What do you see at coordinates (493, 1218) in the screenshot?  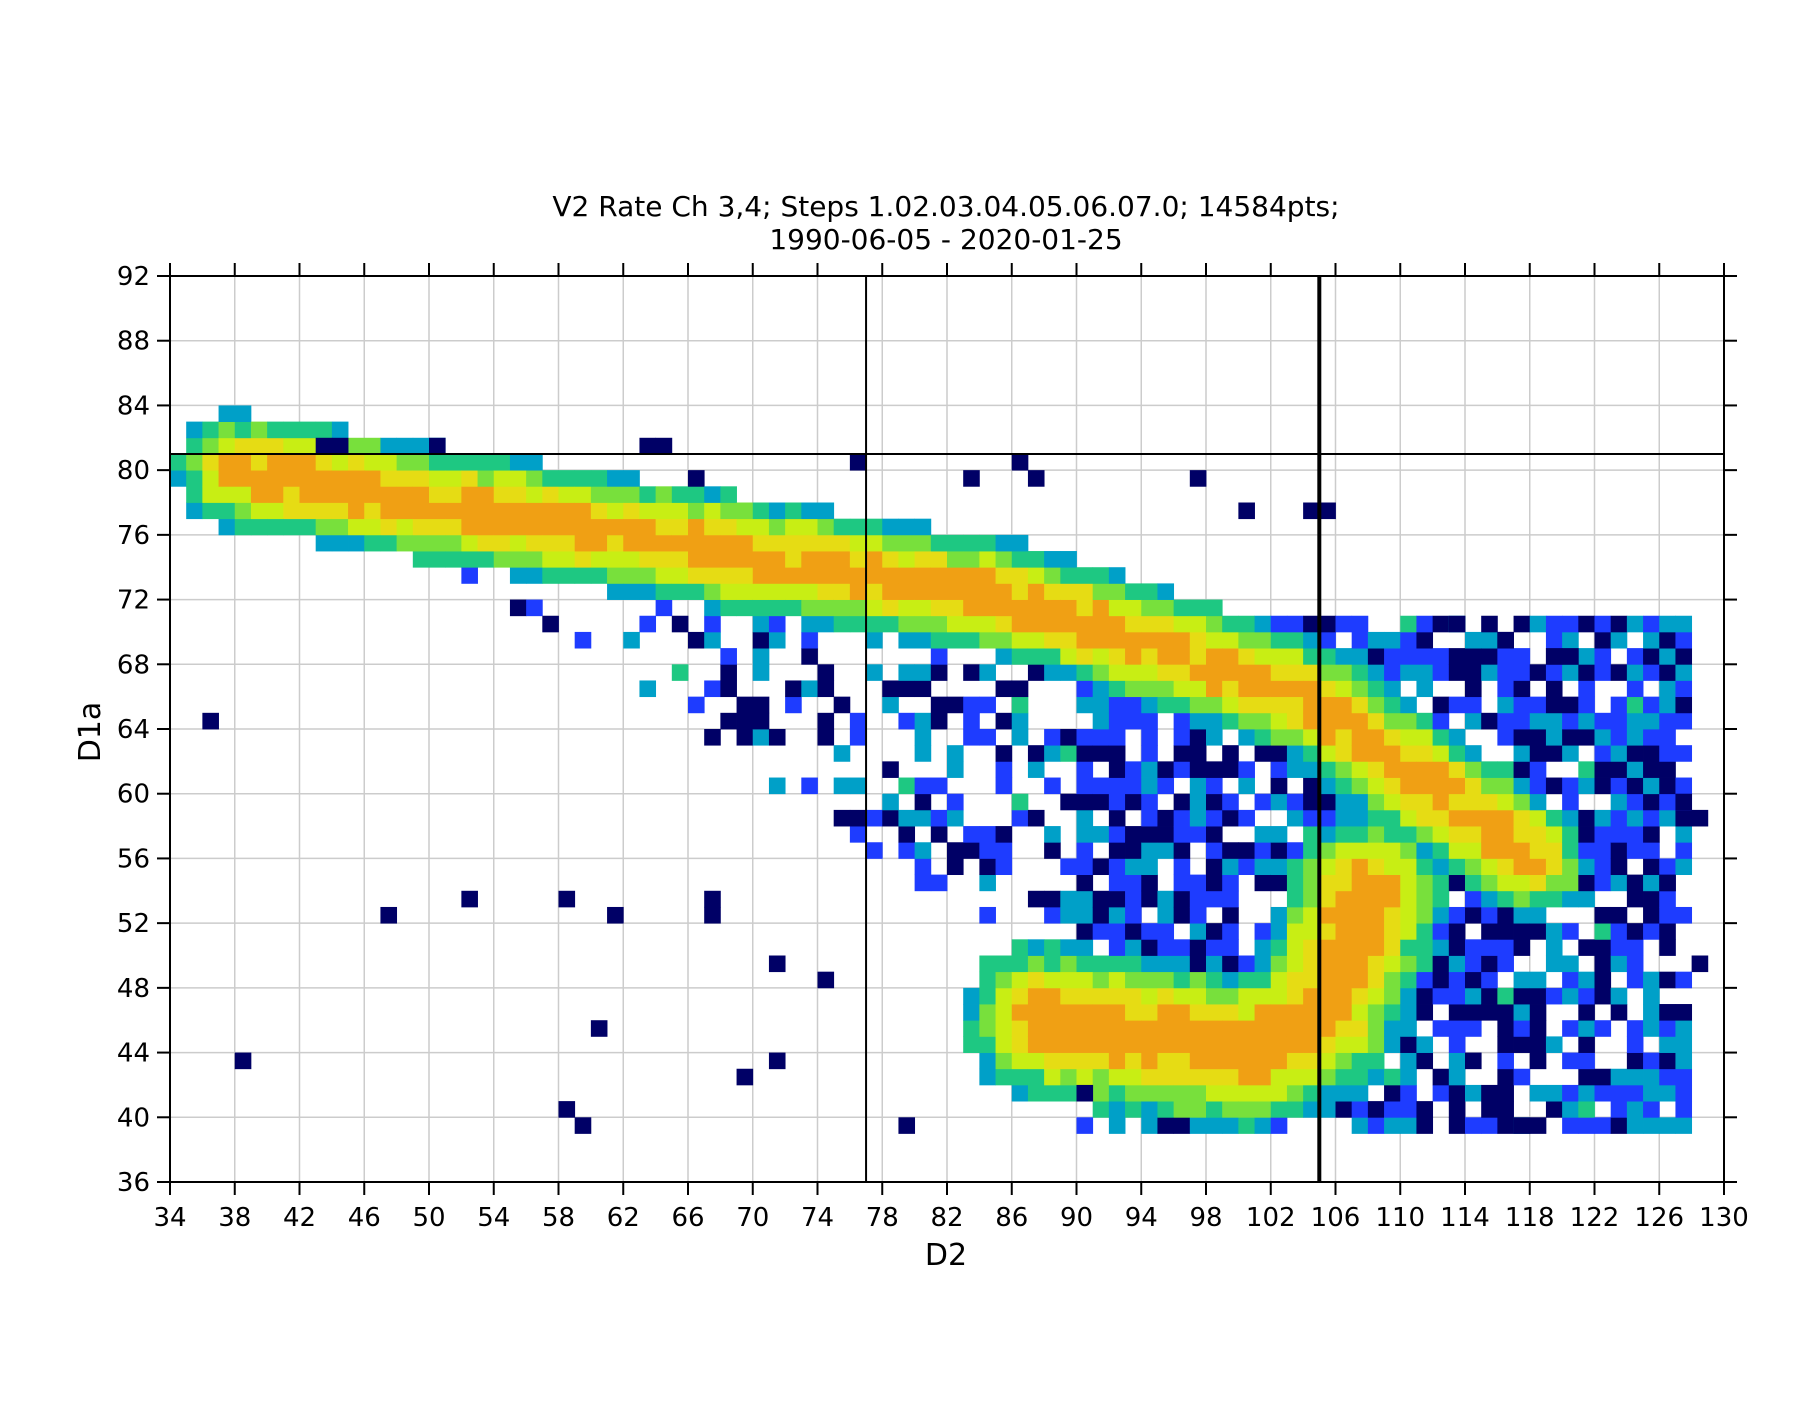 I see `x-tick-label: 54` at bounding box center [493, 1218].